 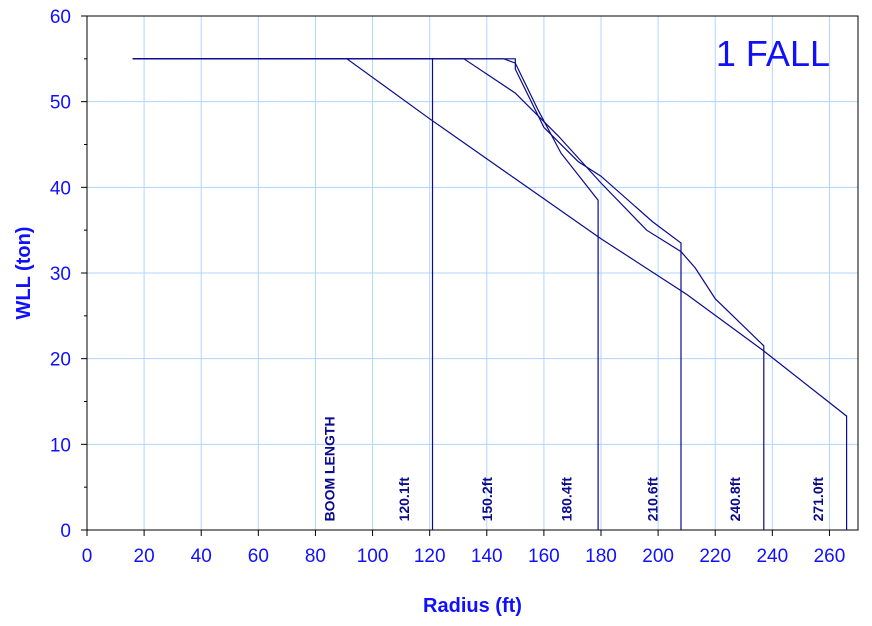 What do you see at coordinates (24, 273) in the screenshot?
I see `y-axis-title: WLL (ton)` at bounding box center [24, 273].